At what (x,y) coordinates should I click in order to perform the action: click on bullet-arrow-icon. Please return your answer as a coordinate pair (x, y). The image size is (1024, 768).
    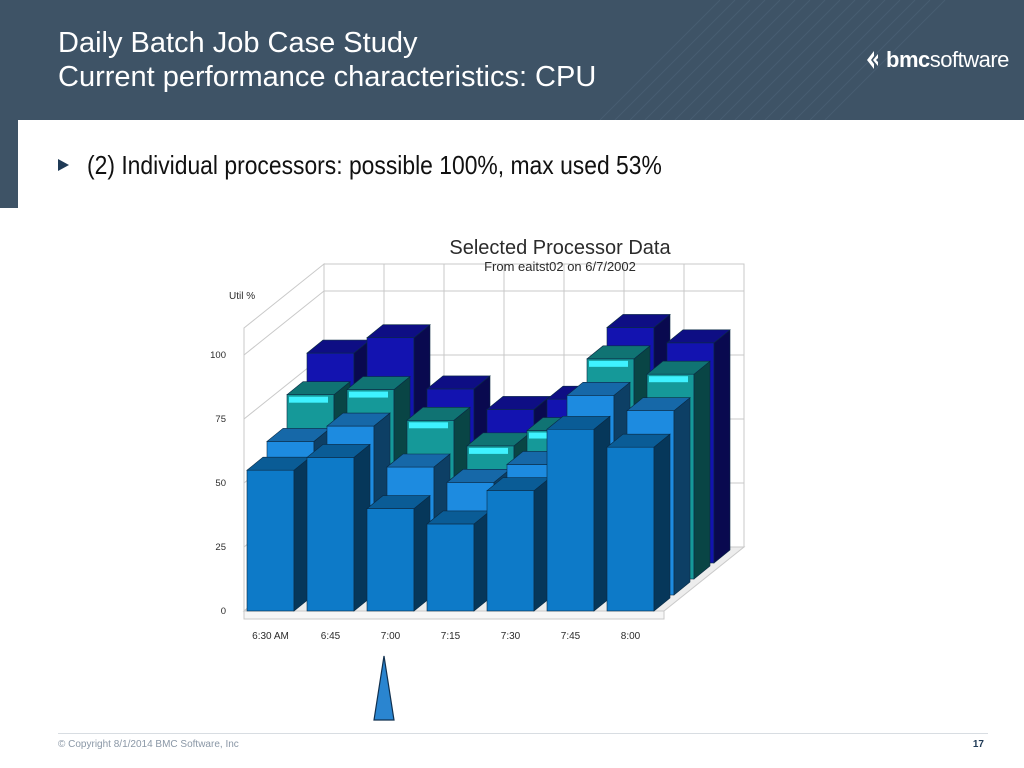
    Looking at the image, I should click on (63, 165).